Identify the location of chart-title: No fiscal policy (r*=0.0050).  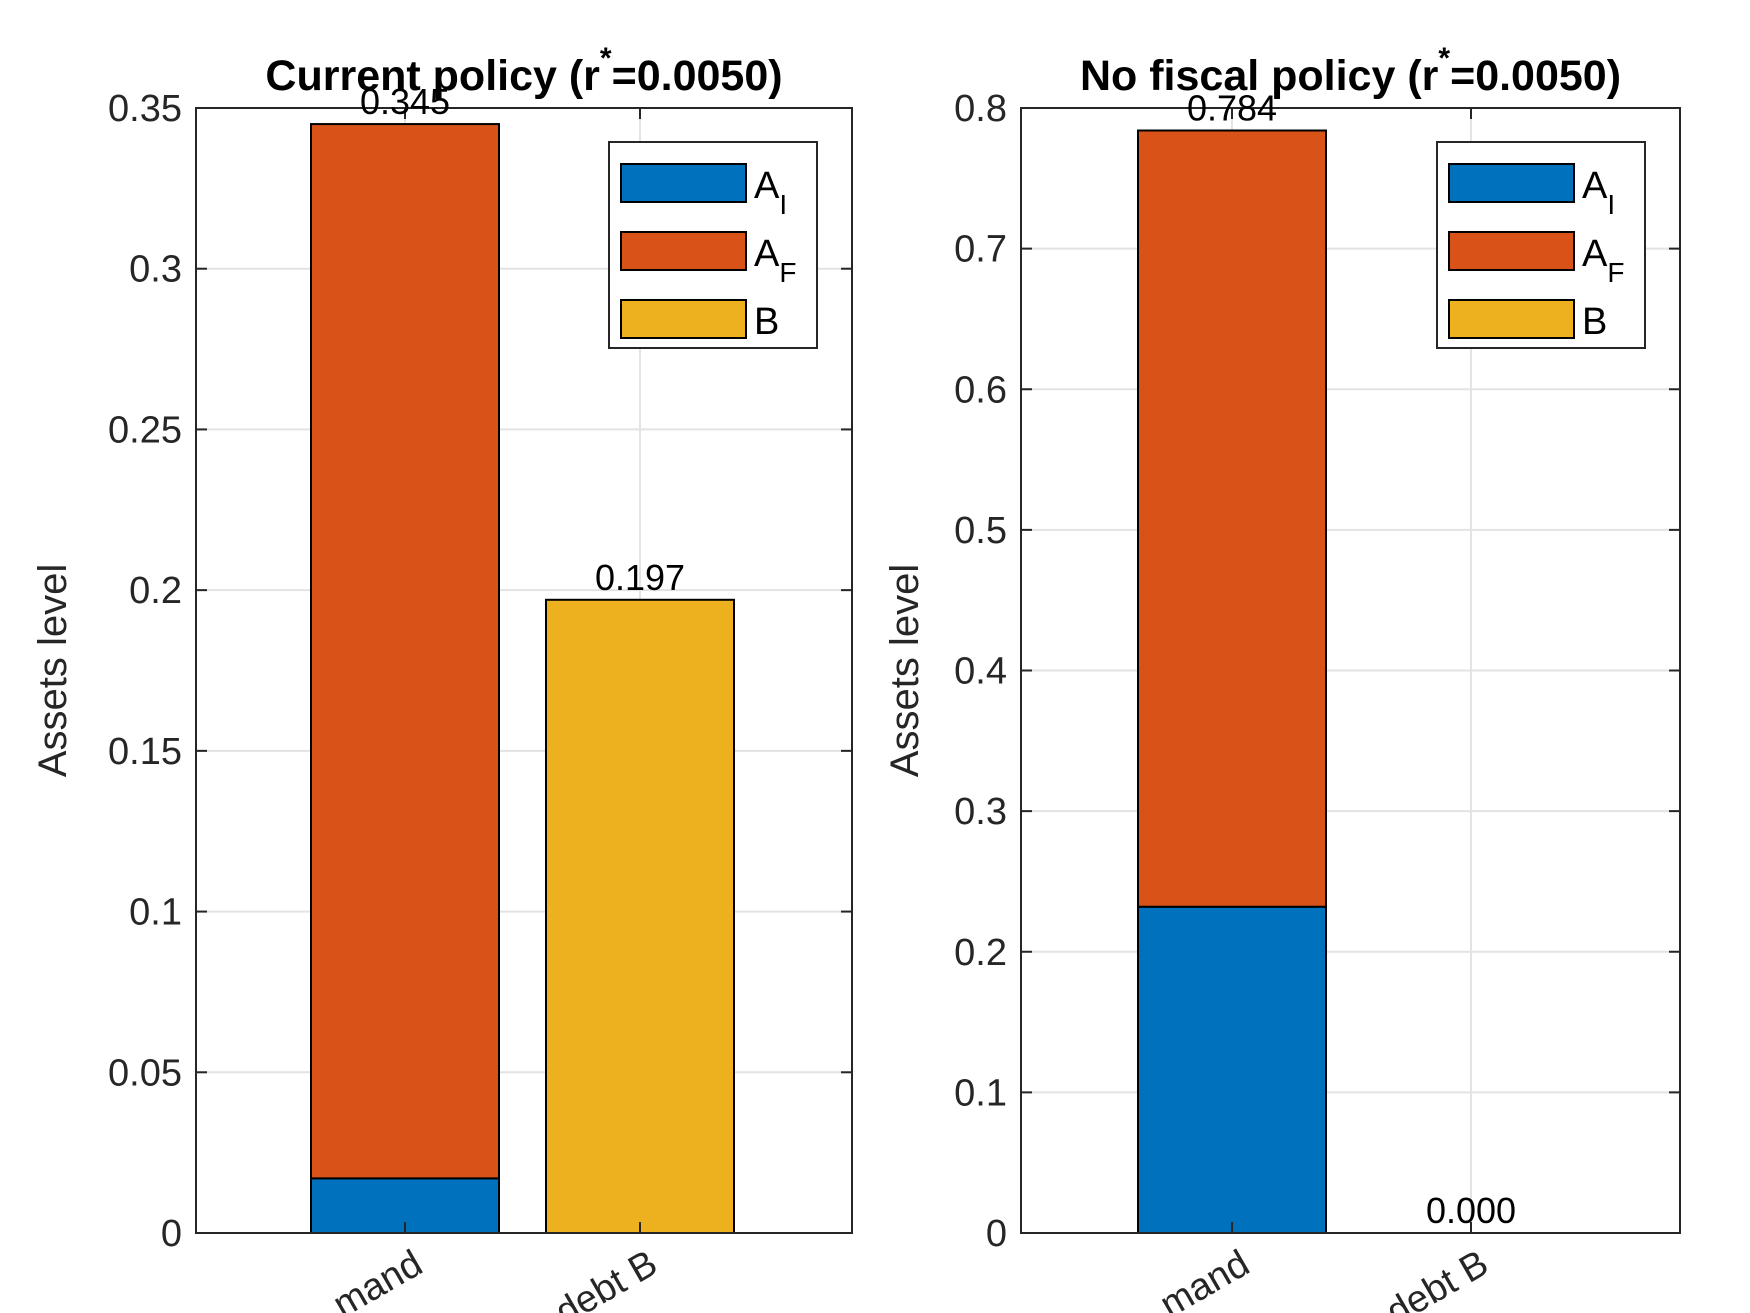
(1350, 71).